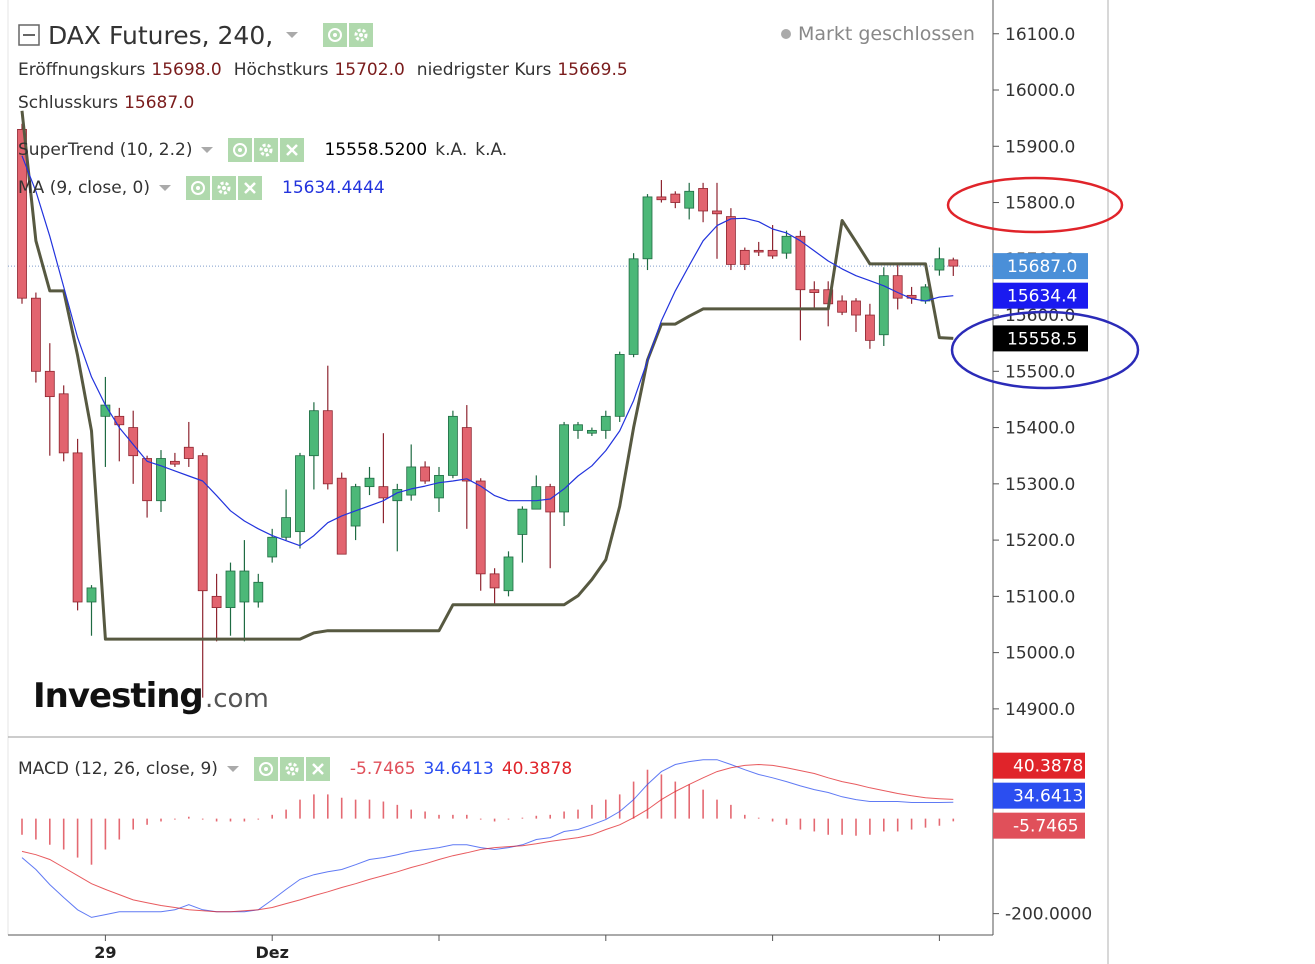  I want to click on ohlc-item: Eröffnungskurs 15698.0, so click(120, 70).